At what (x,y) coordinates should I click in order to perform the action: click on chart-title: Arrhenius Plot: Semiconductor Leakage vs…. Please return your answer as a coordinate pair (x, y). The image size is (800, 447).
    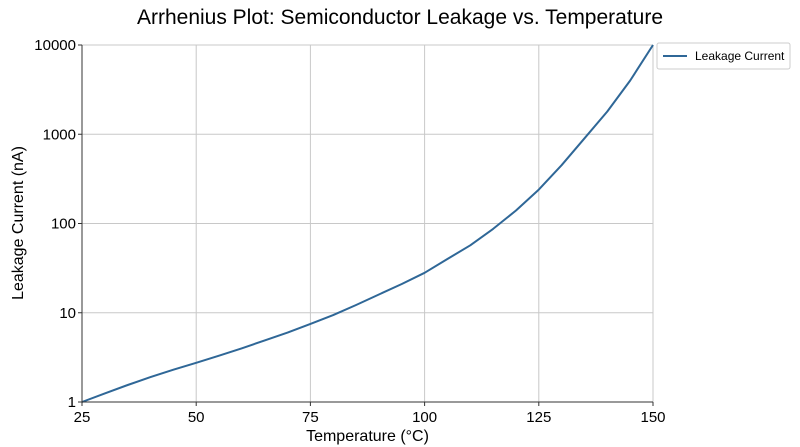
    Looking at the image, I should click on (400, 17).